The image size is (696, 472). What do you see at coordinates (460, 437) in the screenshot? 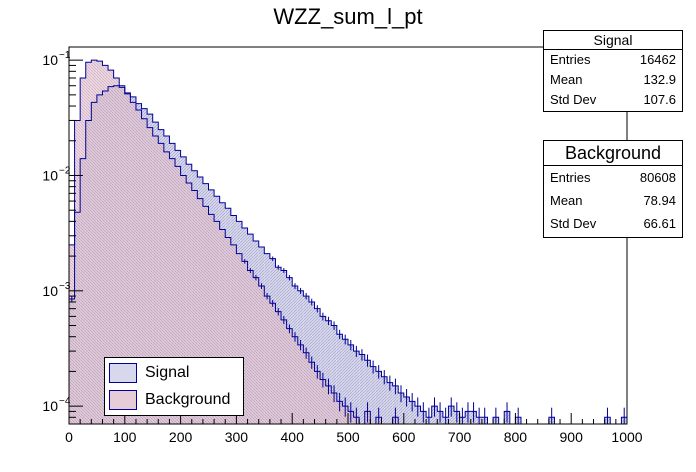
I see `x-tick-label: 700` at bounding box center [460, 437].